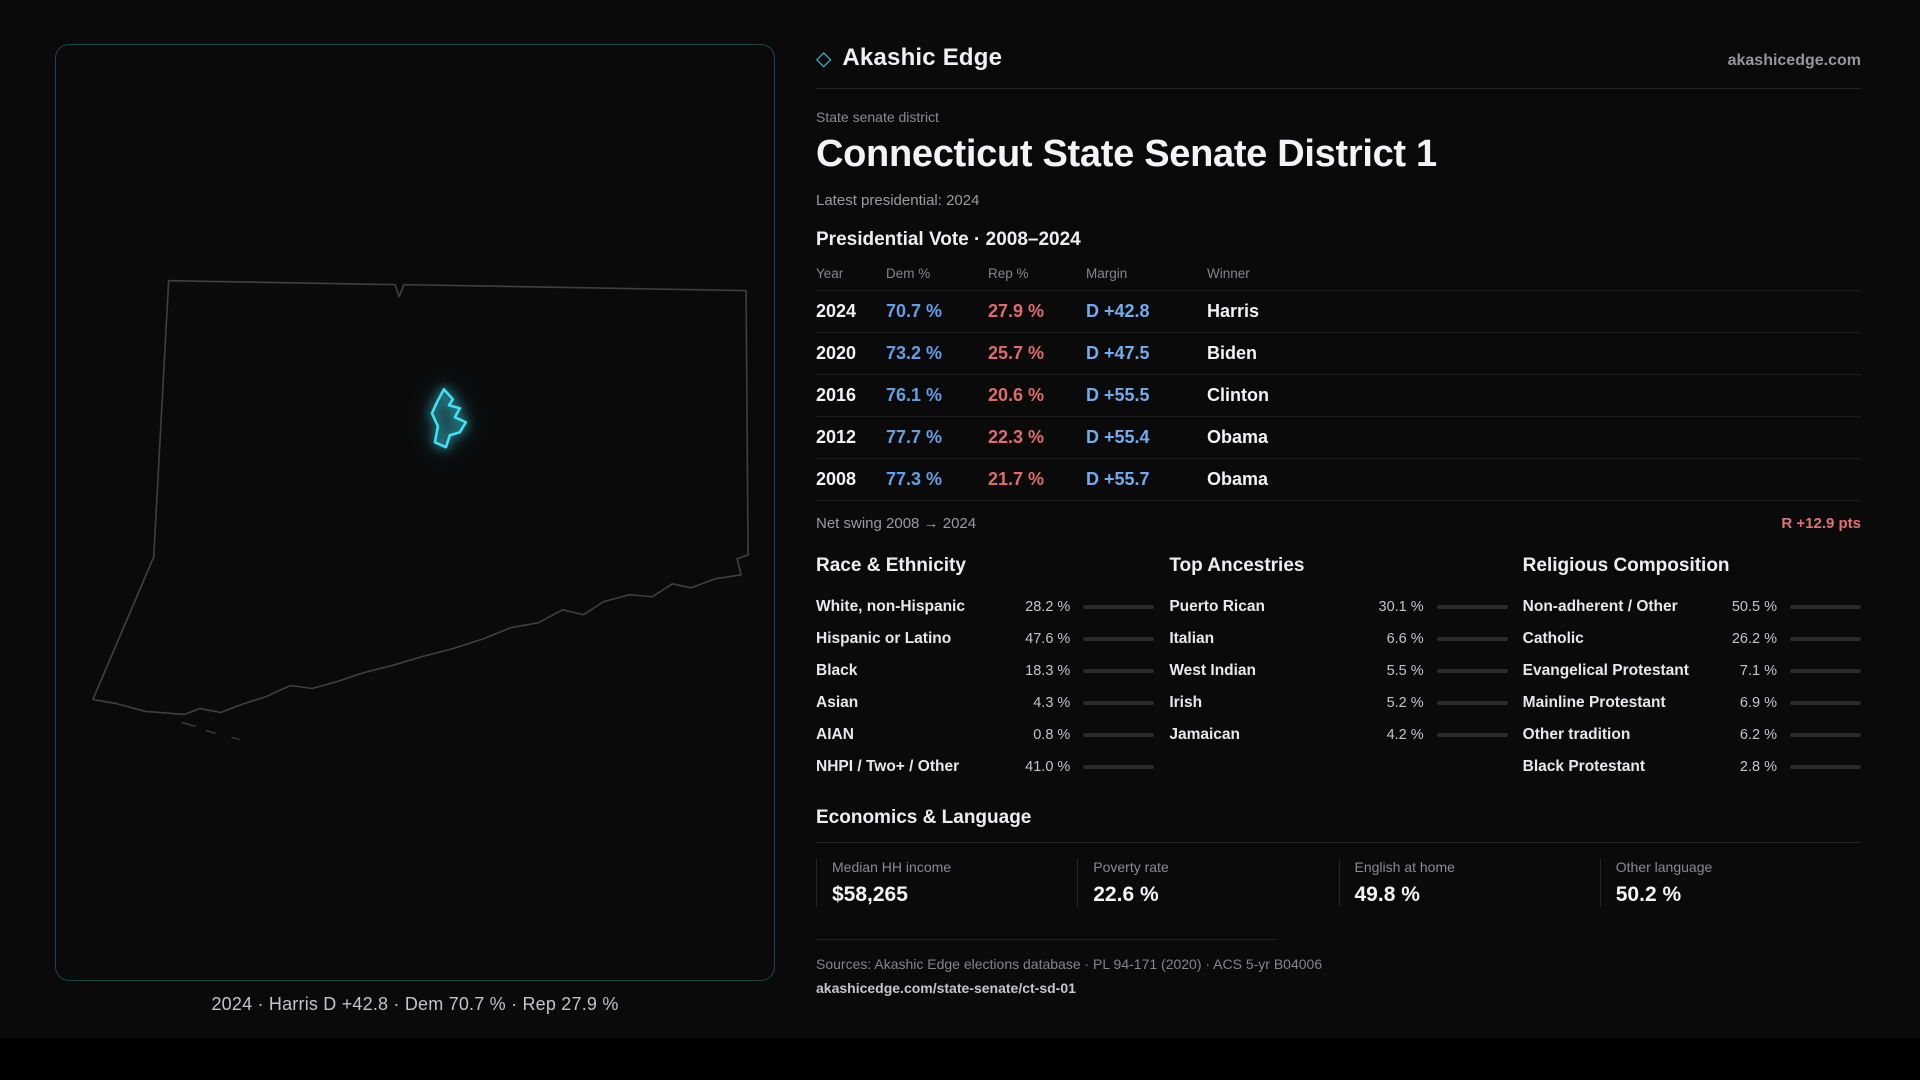  I want to click on permalink-url: akashicedge.com/state-senate/ct-sd-01, so click(946, 988).